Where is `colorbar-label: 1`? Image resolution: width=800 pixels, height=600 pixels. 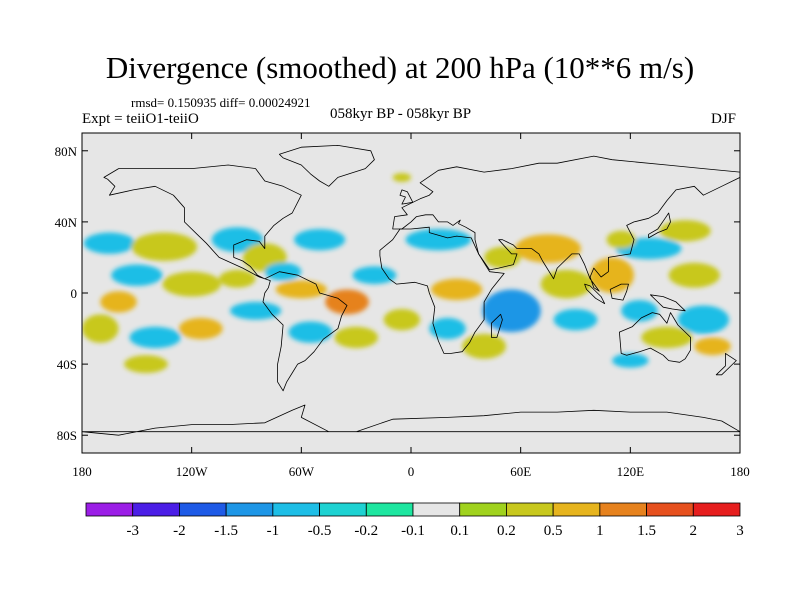
colorbar-label: 1 is located at coordinates (600, 531).